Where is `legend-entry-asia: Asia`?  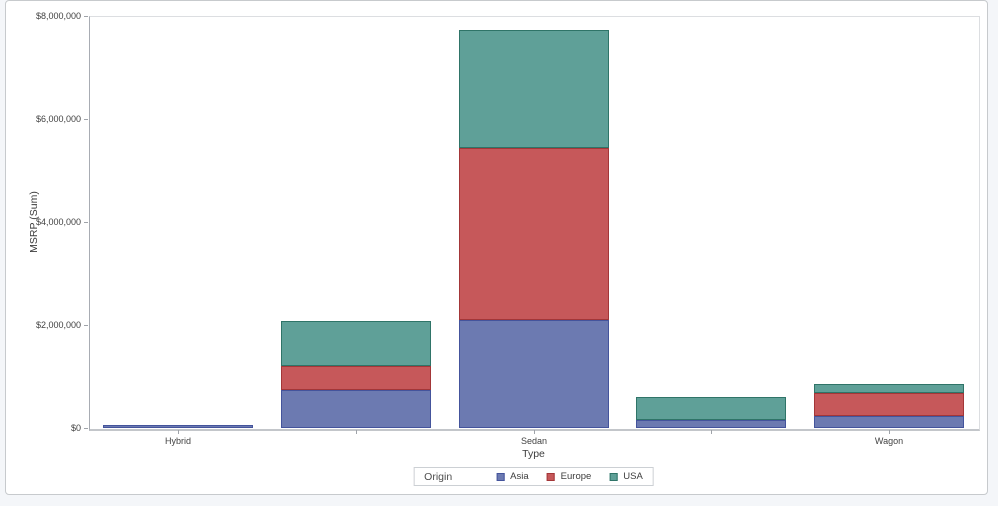 legend-entry-asia: Asia is located at coordinates (512, 476).